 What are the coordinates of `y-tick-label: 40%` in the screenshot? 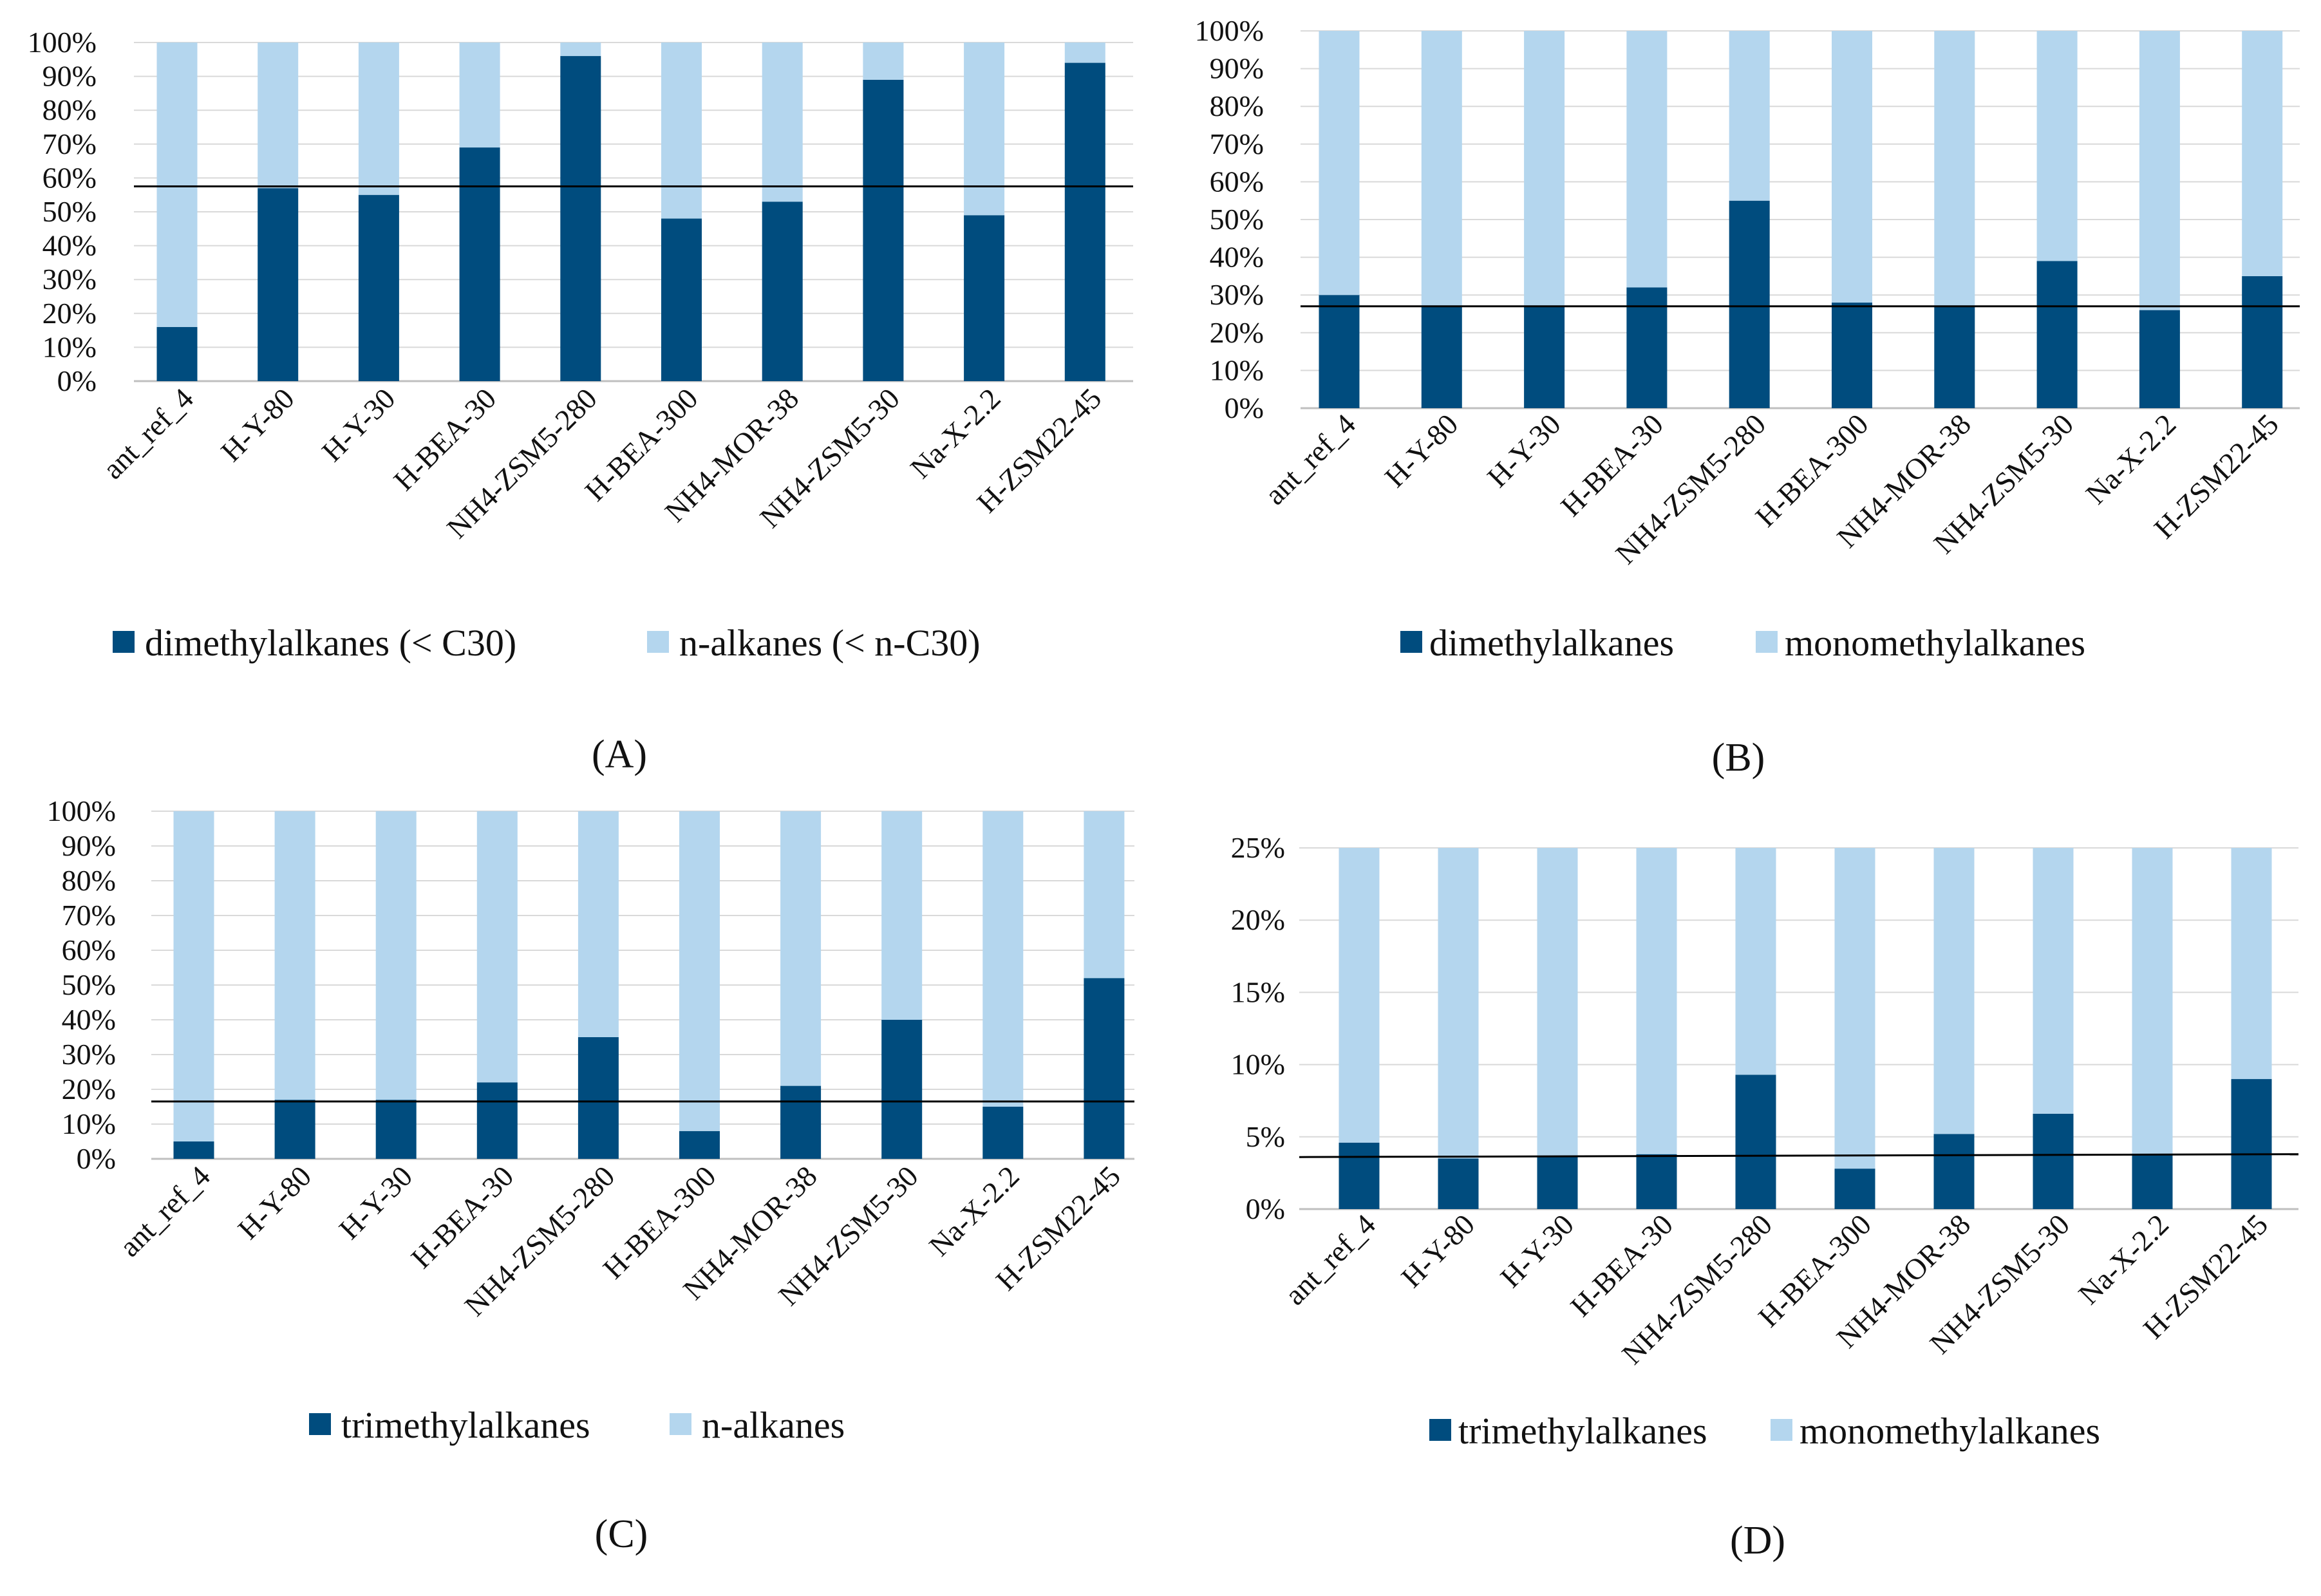 It's located at (69, 245).